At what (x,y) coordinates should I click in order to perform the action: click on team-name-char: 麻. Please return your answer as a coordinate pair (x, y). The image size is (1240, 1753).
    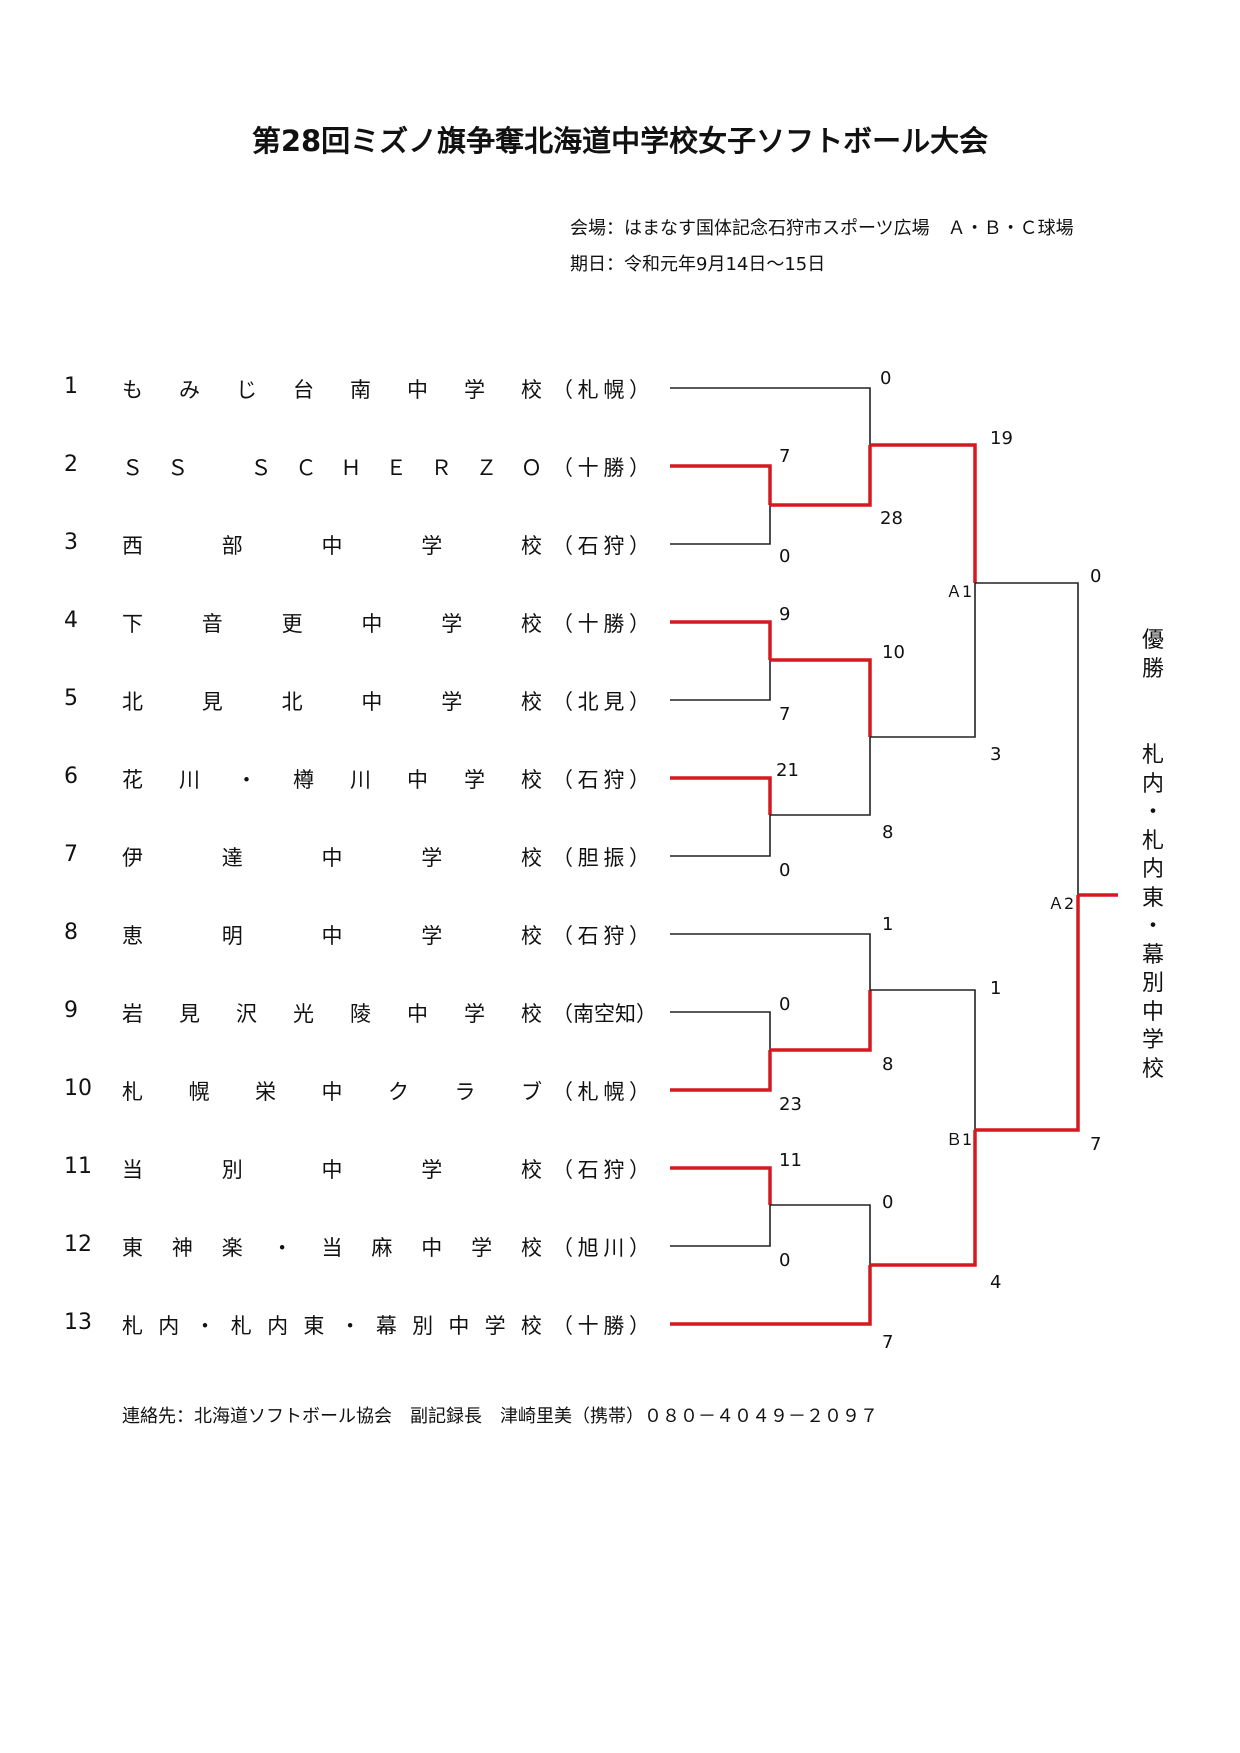
    Looking at the image, I should click on (382, 1248).